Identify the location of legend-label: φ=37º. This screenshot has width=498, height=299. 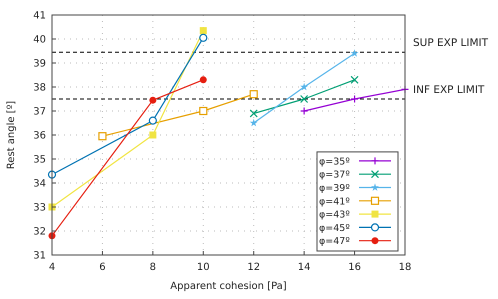
(334, 175).